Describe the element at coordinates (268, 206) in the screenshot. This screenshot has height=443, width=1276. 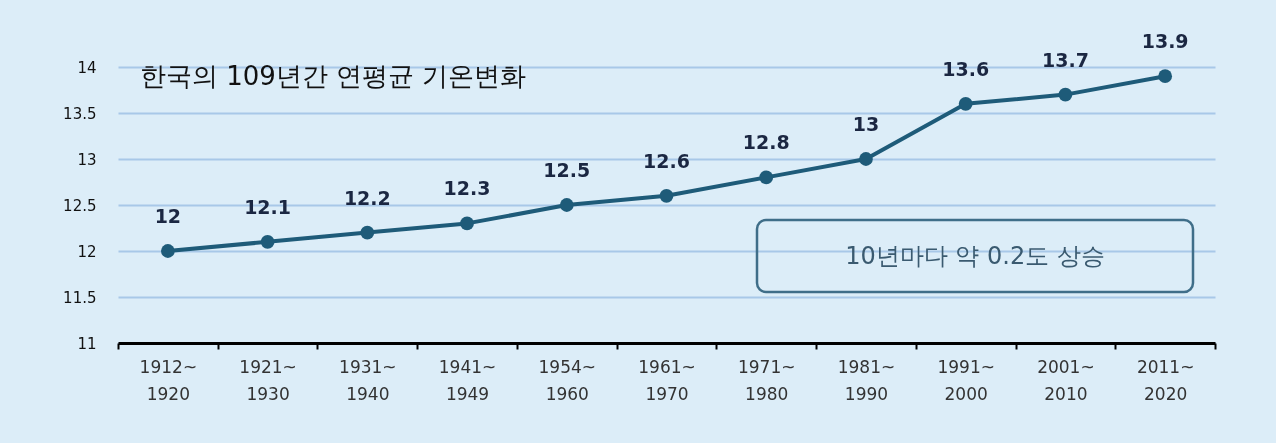
I see `data-label: 12.1` at that location.